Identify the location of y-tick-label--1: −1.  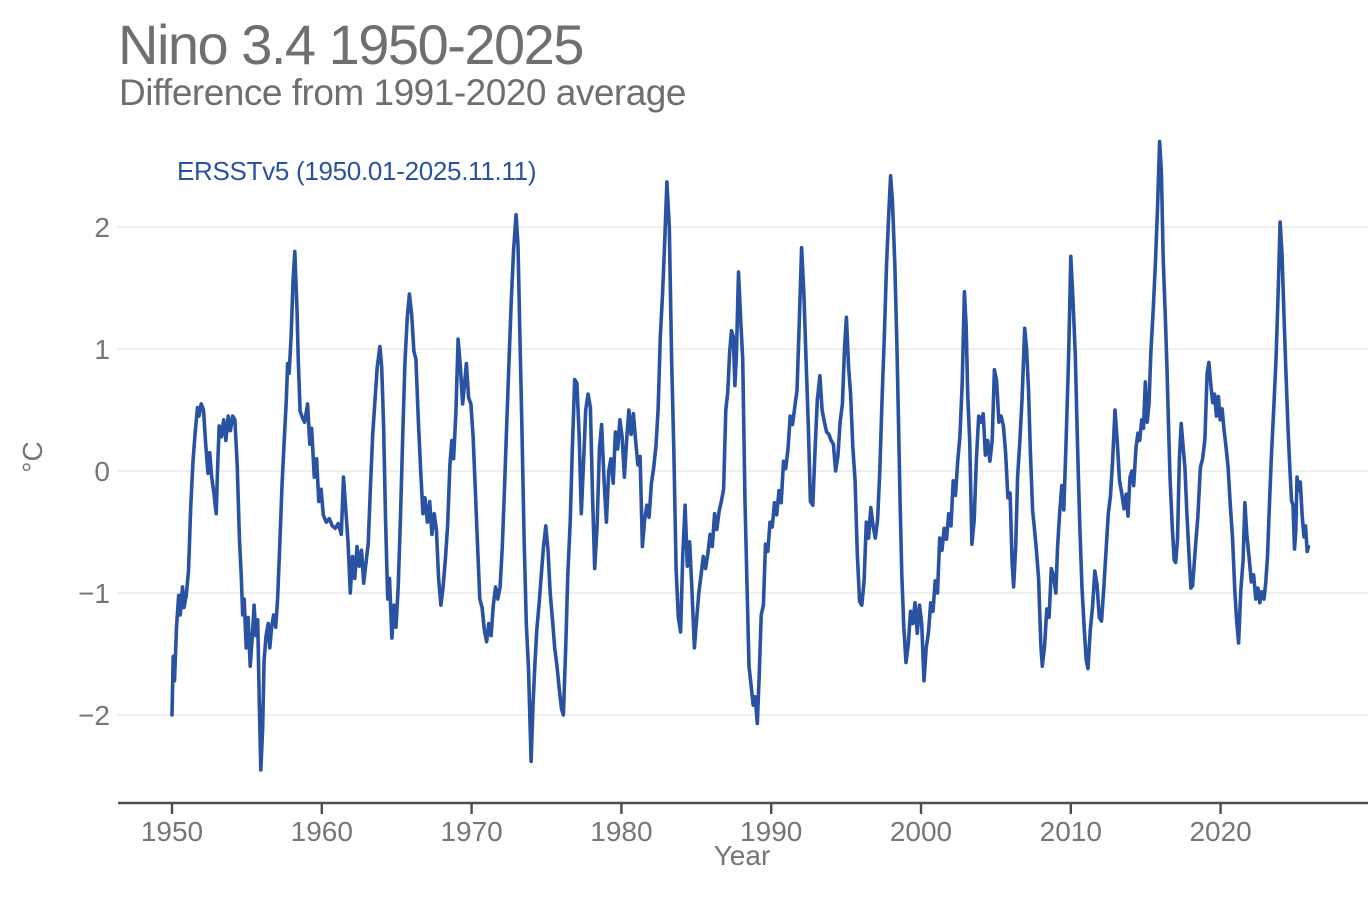
(94, 593).